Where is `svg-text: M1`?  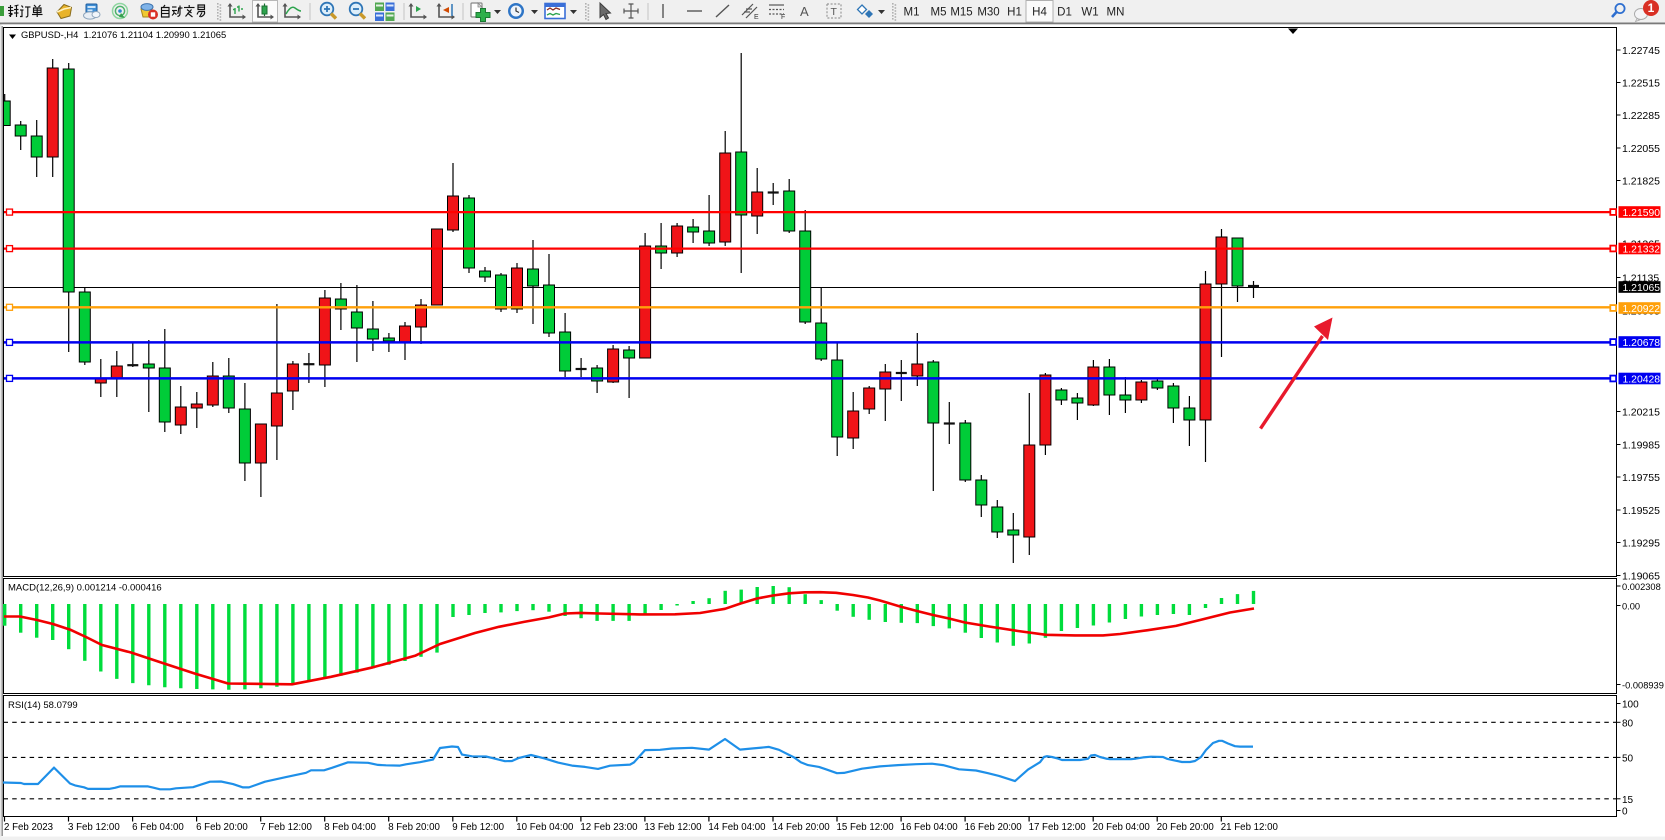 svg-text: M1 is located at coordinates (912, 13).